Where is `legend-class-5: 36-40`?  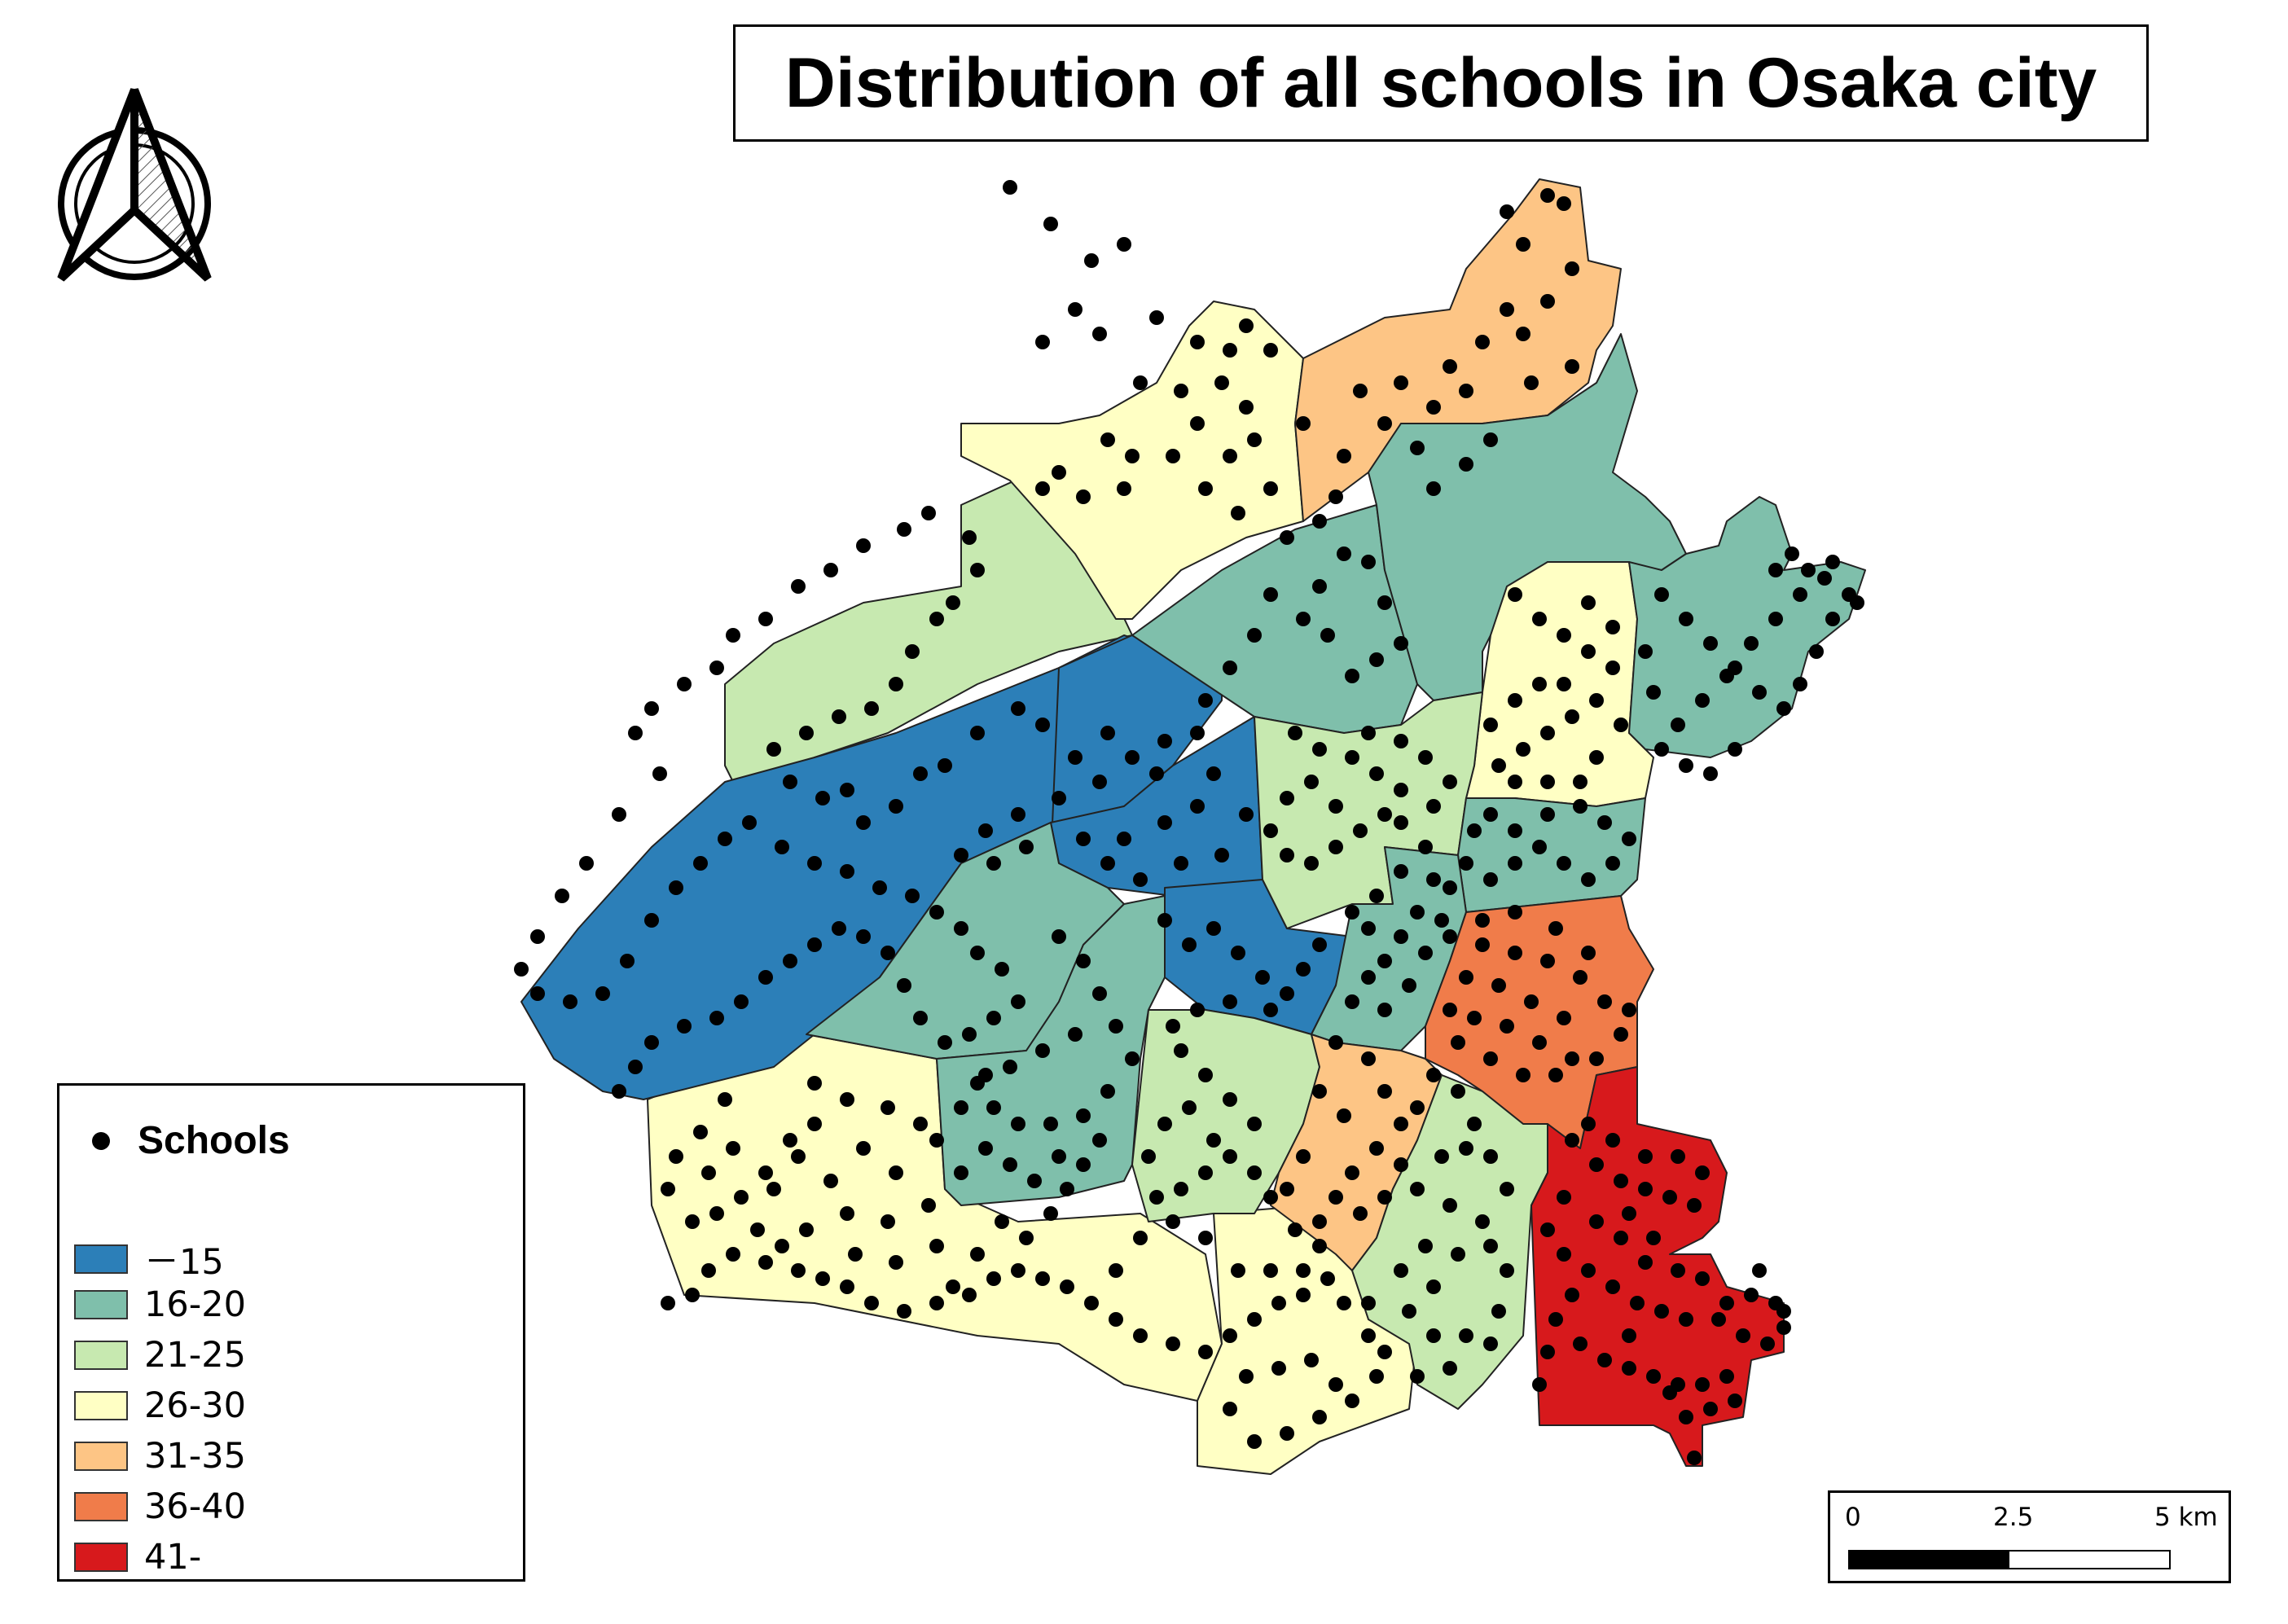 legend-class-5: 36-40 is located at coordinates (160, 1506).